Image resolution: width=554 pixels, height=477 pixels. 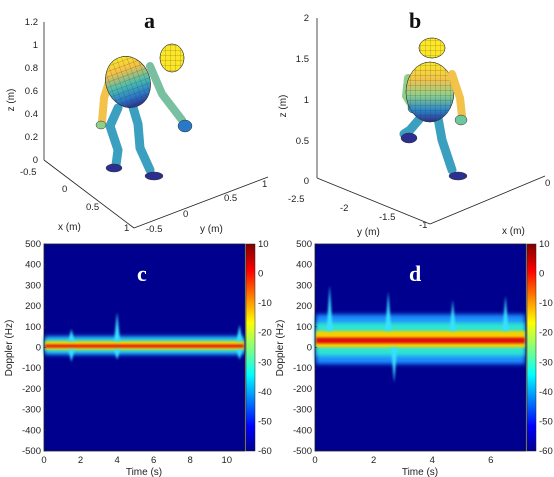 I want to click on x-tick-label: 10, so click(x=226, y=460).